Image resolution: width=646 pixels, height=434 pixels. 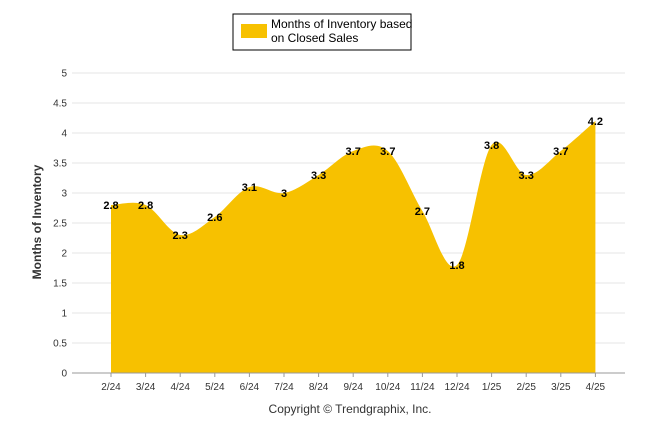 What do you see at coordinates (561, 387) in the screenshot?
I see `x-tick-label: 3/25` at bounding box center [561, 387].